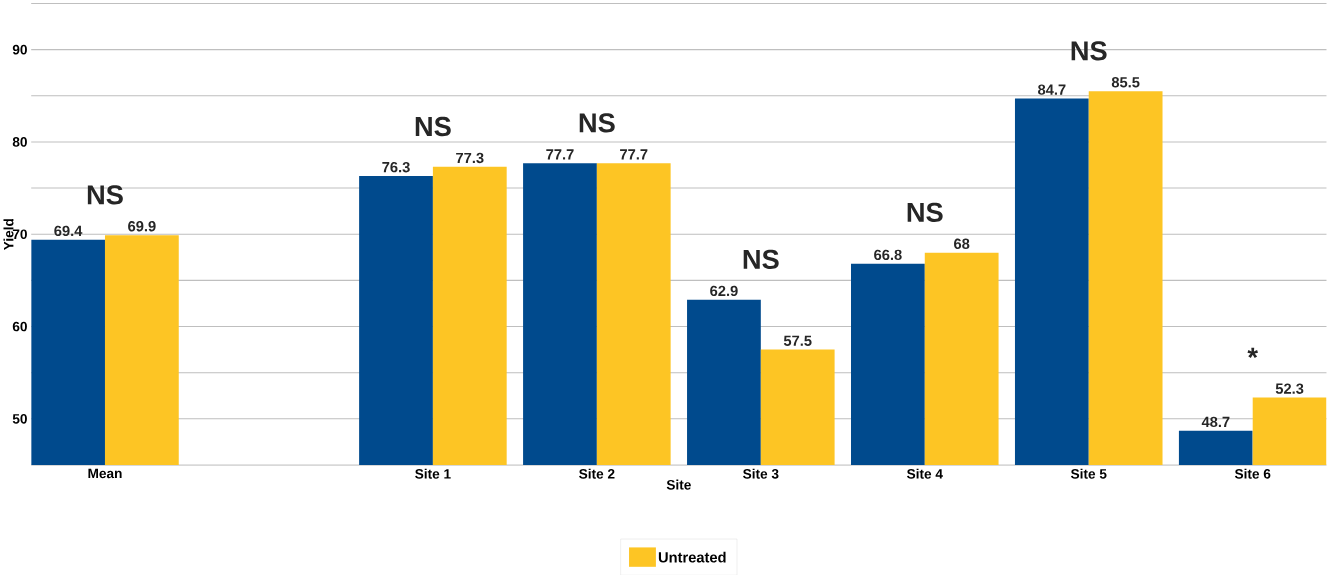 Image resolution: width=1327 pixels, height=575 pixels. What do you see at coordinates (678, 484) in the screenshot?
I see `x-axis-title: Site` at bounding box center [678, 484].